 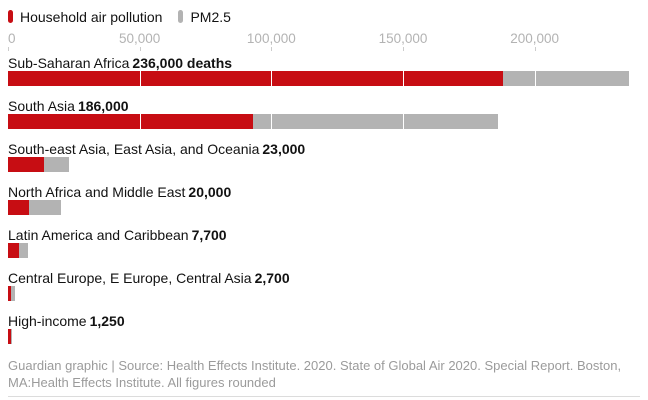 I want to click on bar-row: North Africa and Middle East 20,000, so click(x=324, y=200).